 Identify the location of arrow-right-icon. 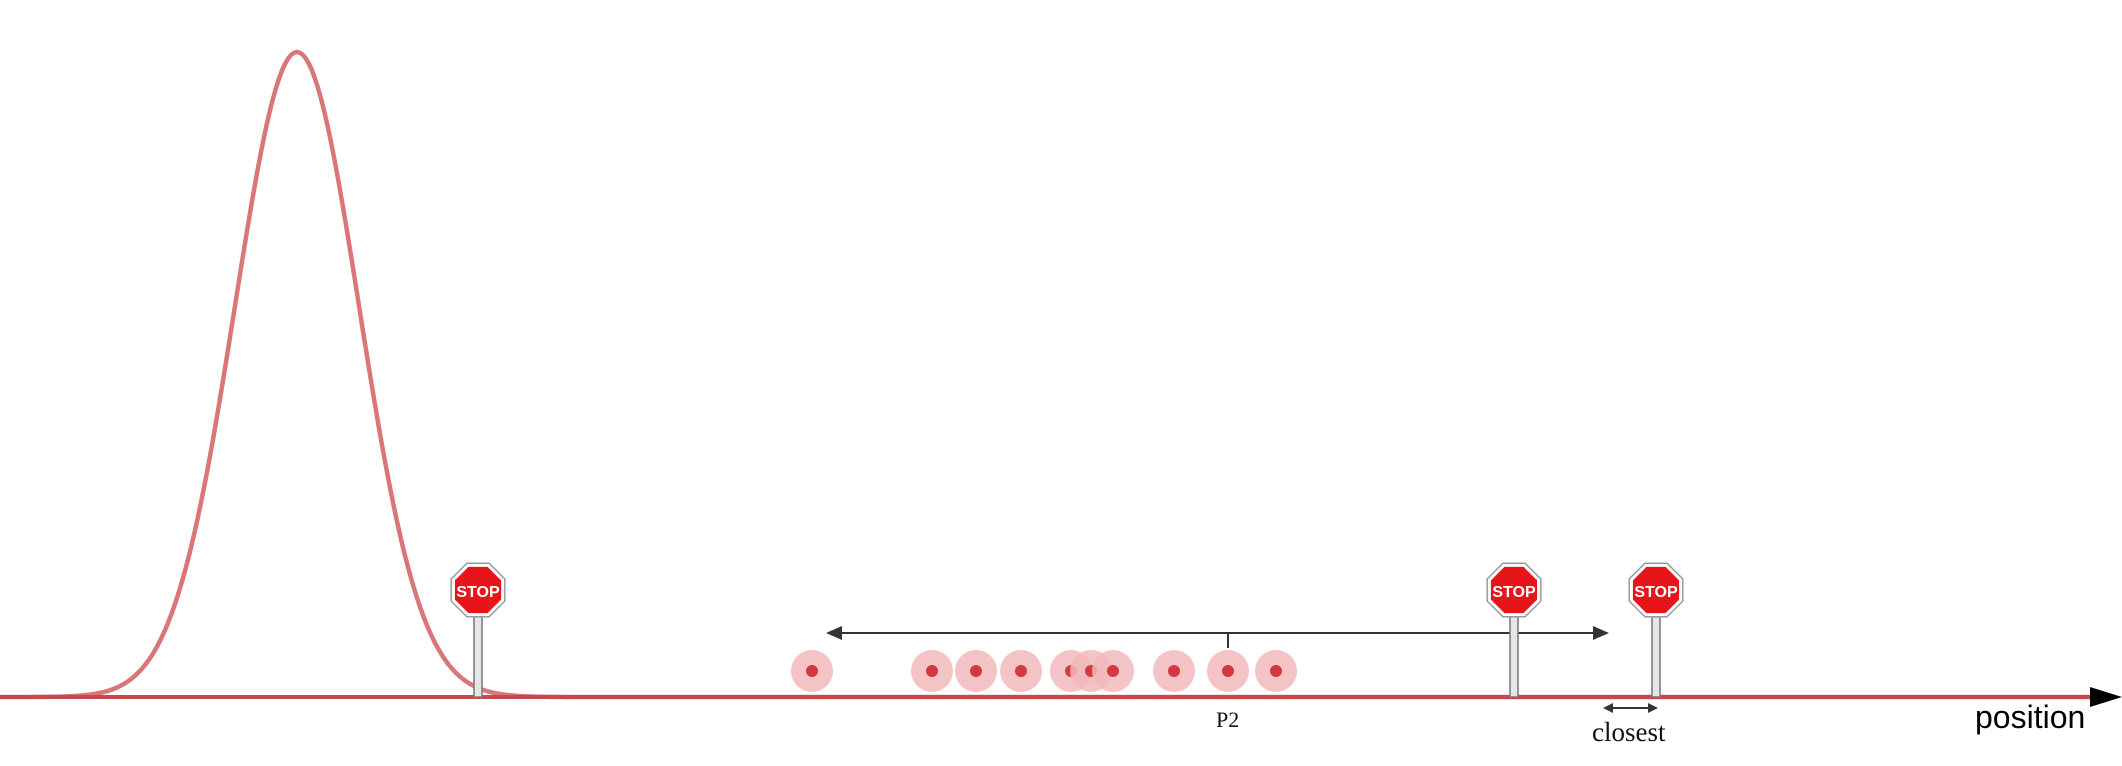
(2106, 697).